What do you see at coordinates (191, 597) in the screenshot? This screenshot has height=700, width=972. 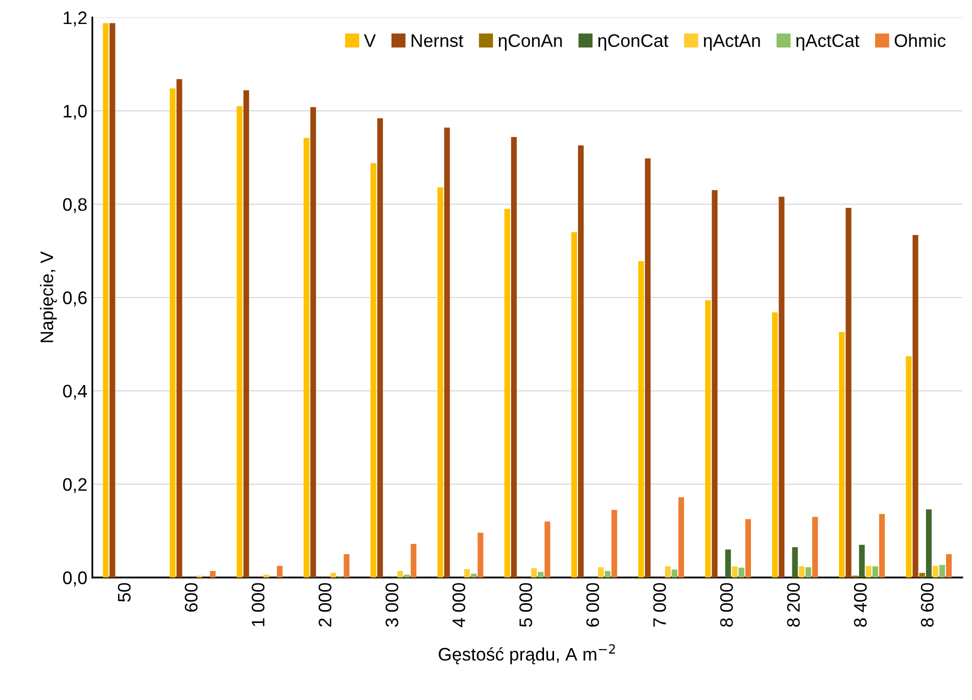 I see `x-tick-label: 600` at bounding box center [191, 597].